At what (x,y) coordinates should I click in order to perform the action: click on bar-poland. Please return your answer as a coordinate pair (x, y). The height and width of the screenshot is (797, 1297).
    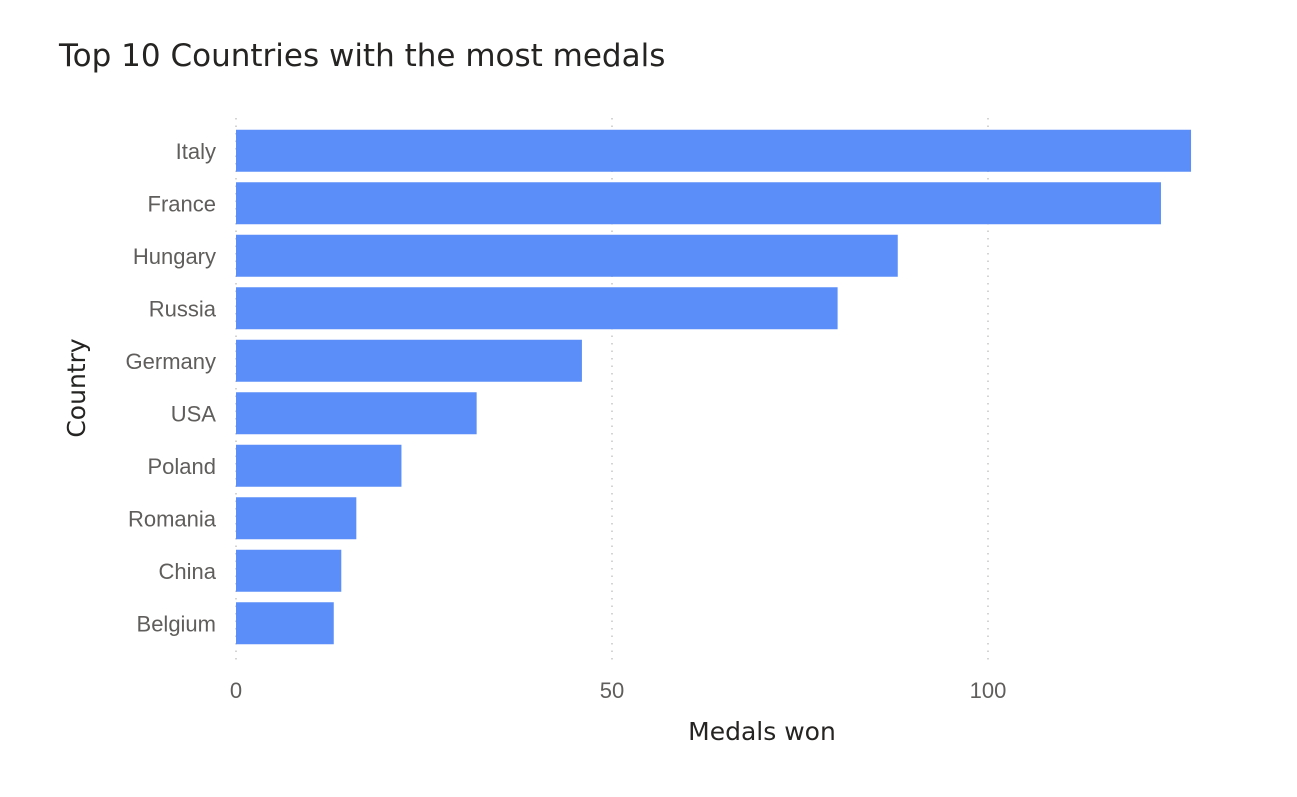
    Looking at the image, I should click on (319, 465).